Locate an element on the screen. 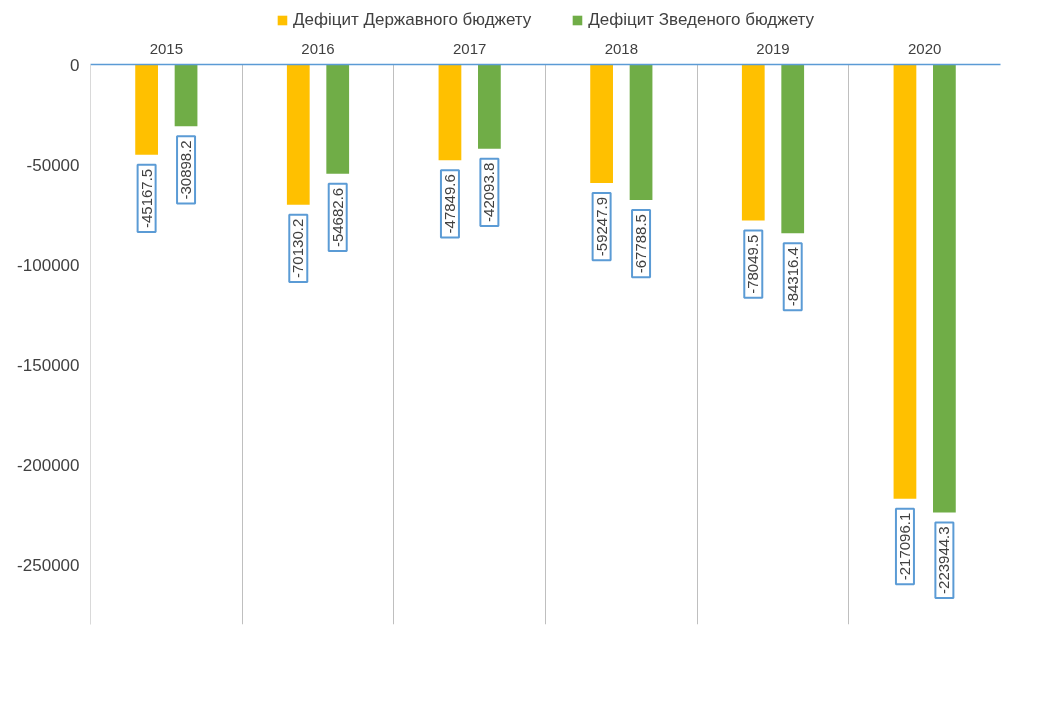  y-tick-label: -250000 is located at coordinates (48, 565).